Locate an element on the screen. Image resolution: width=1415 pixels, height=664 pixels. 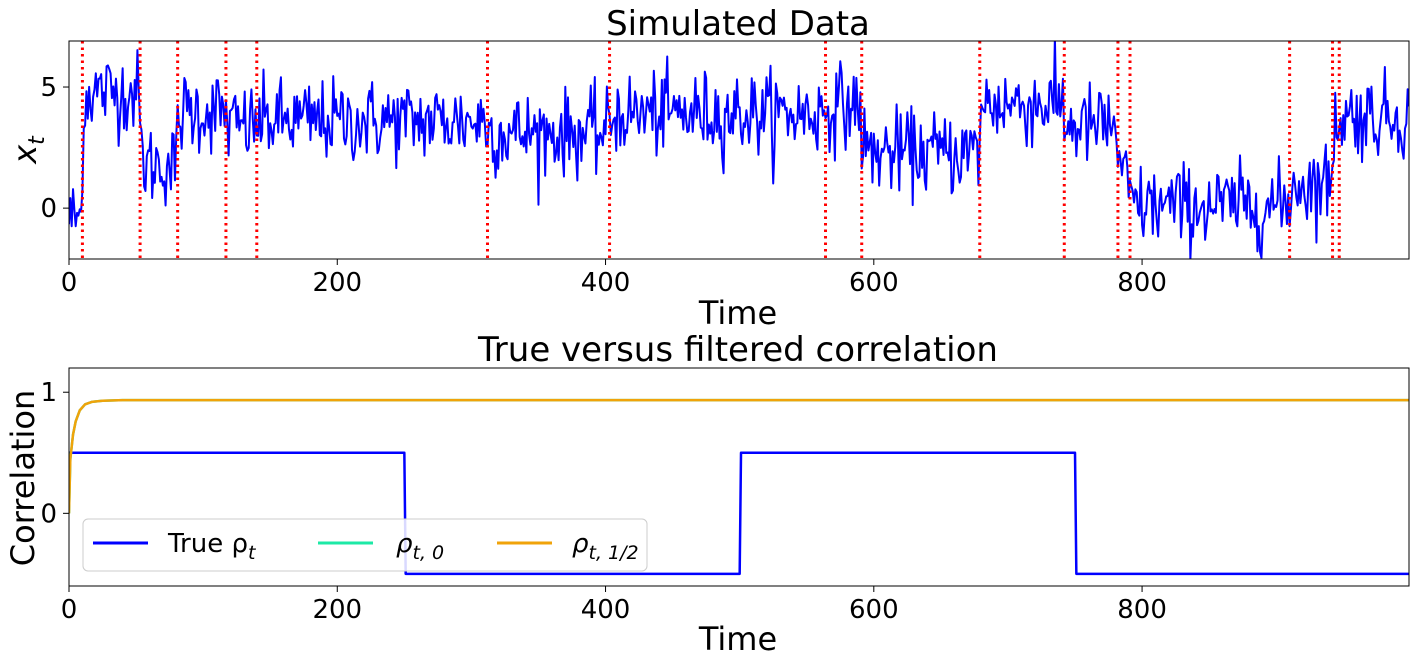
correlation-x-ticks: 0 200 400 600 800 is located at coordinates (614, 605).